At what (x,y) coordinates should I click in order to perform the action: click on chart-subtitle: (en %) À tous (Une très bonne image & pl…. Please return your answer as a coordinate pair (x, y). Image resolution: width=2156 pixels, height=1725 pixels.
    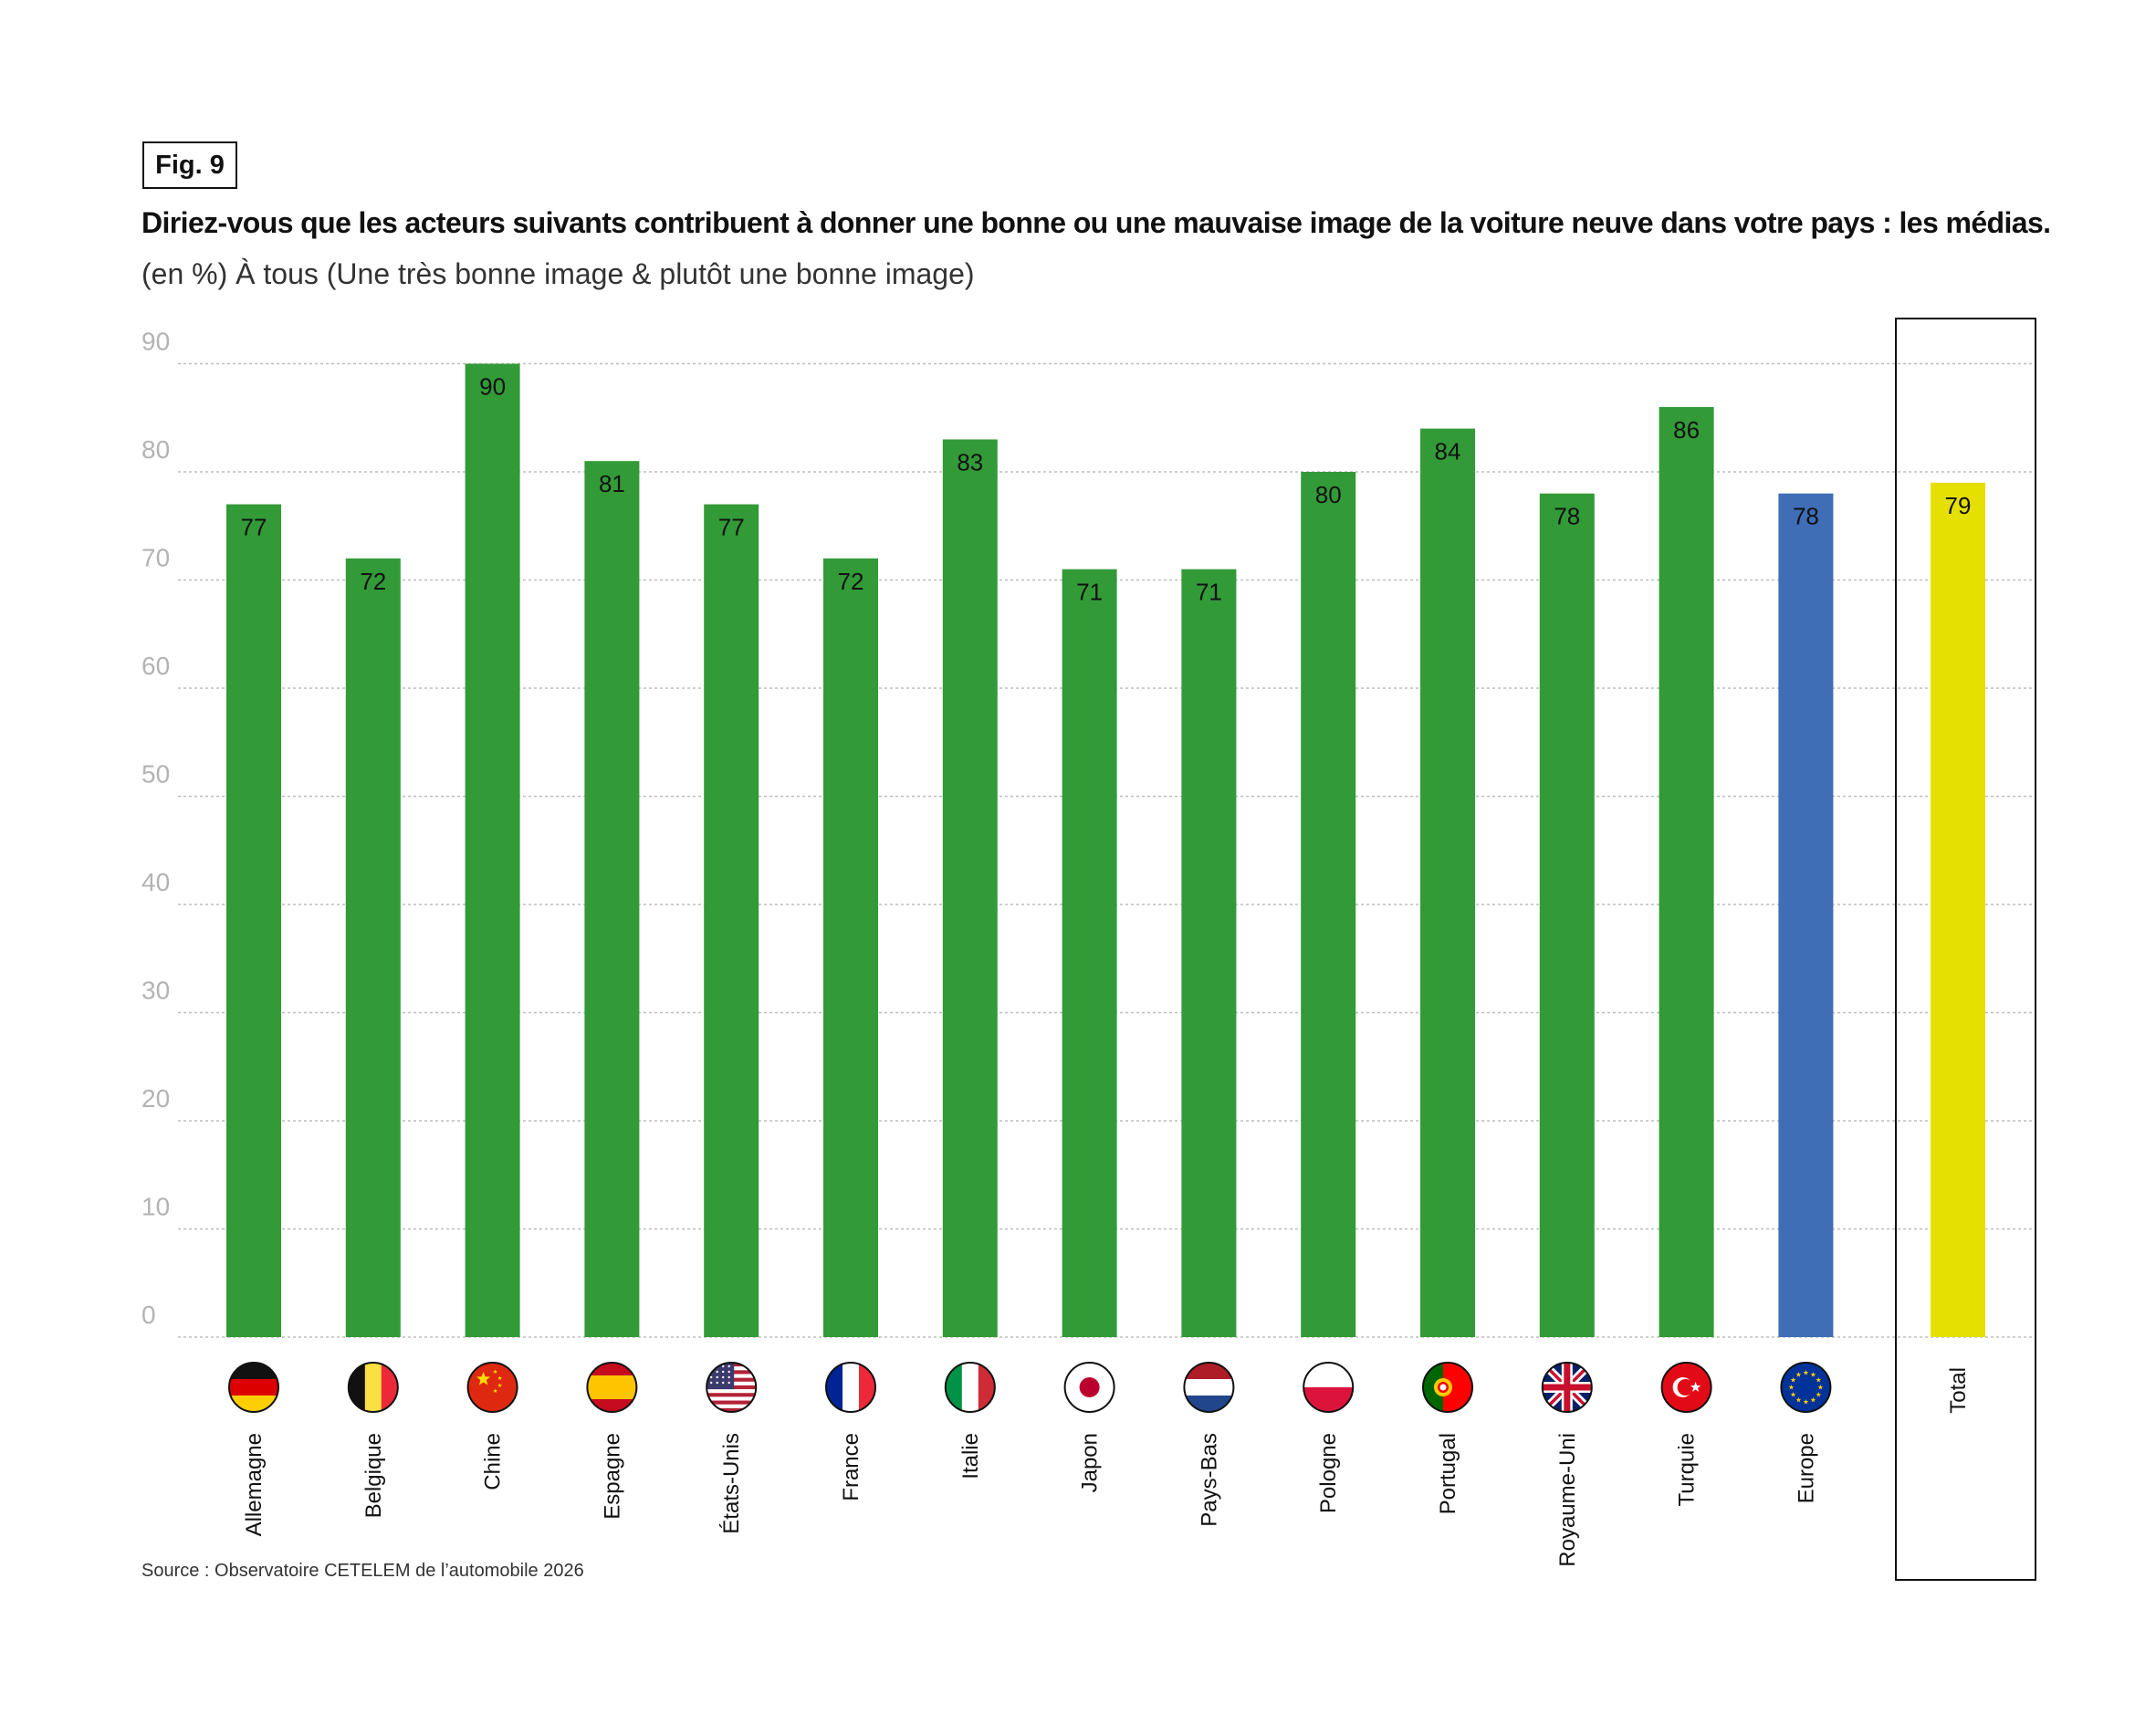
    Looking at the image, I should click on (558, 273).